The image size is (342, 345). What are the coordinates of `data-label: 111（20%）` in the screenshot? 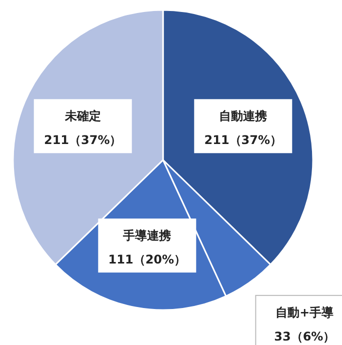 It's located at (147, 259).